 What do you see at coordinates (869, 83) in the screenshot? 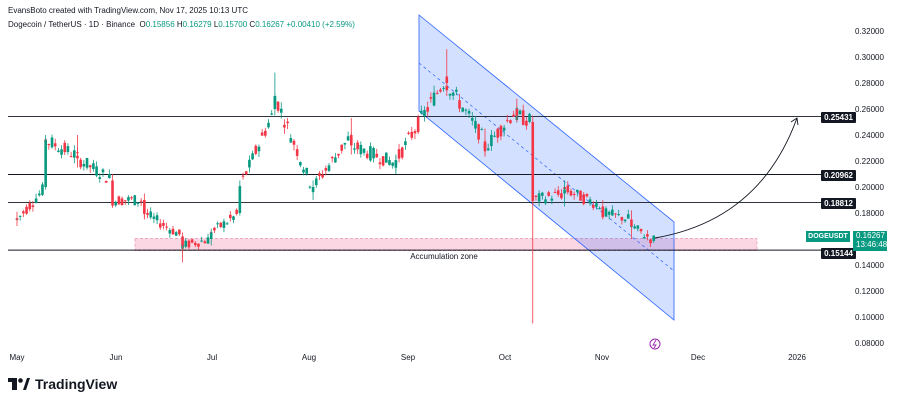
I see `y-tick-label: 0.28000` at bounding box center [869, 83].